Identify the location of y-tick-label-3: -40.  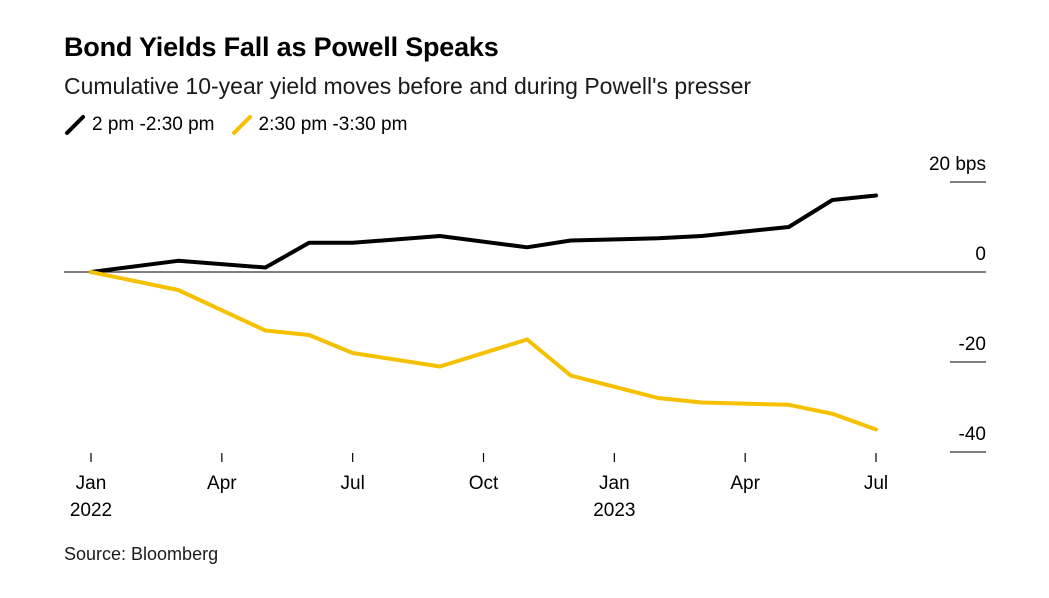
(972, 434).